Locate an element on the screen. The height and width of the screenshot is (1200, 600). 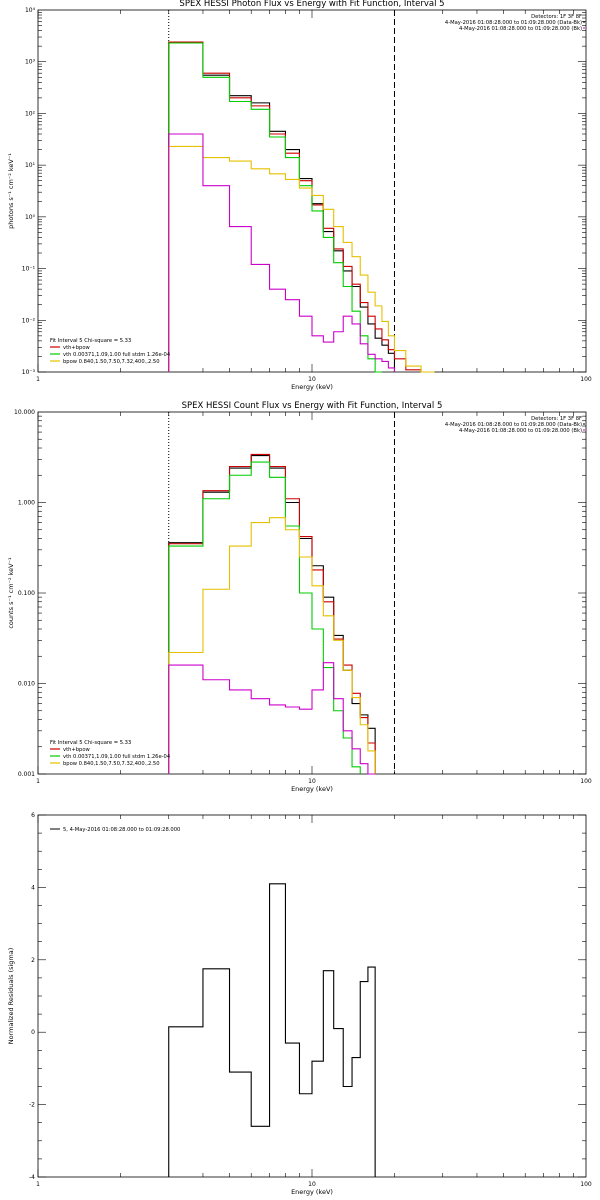
y-tick-label: 4 is located at coordinates (33, 887).